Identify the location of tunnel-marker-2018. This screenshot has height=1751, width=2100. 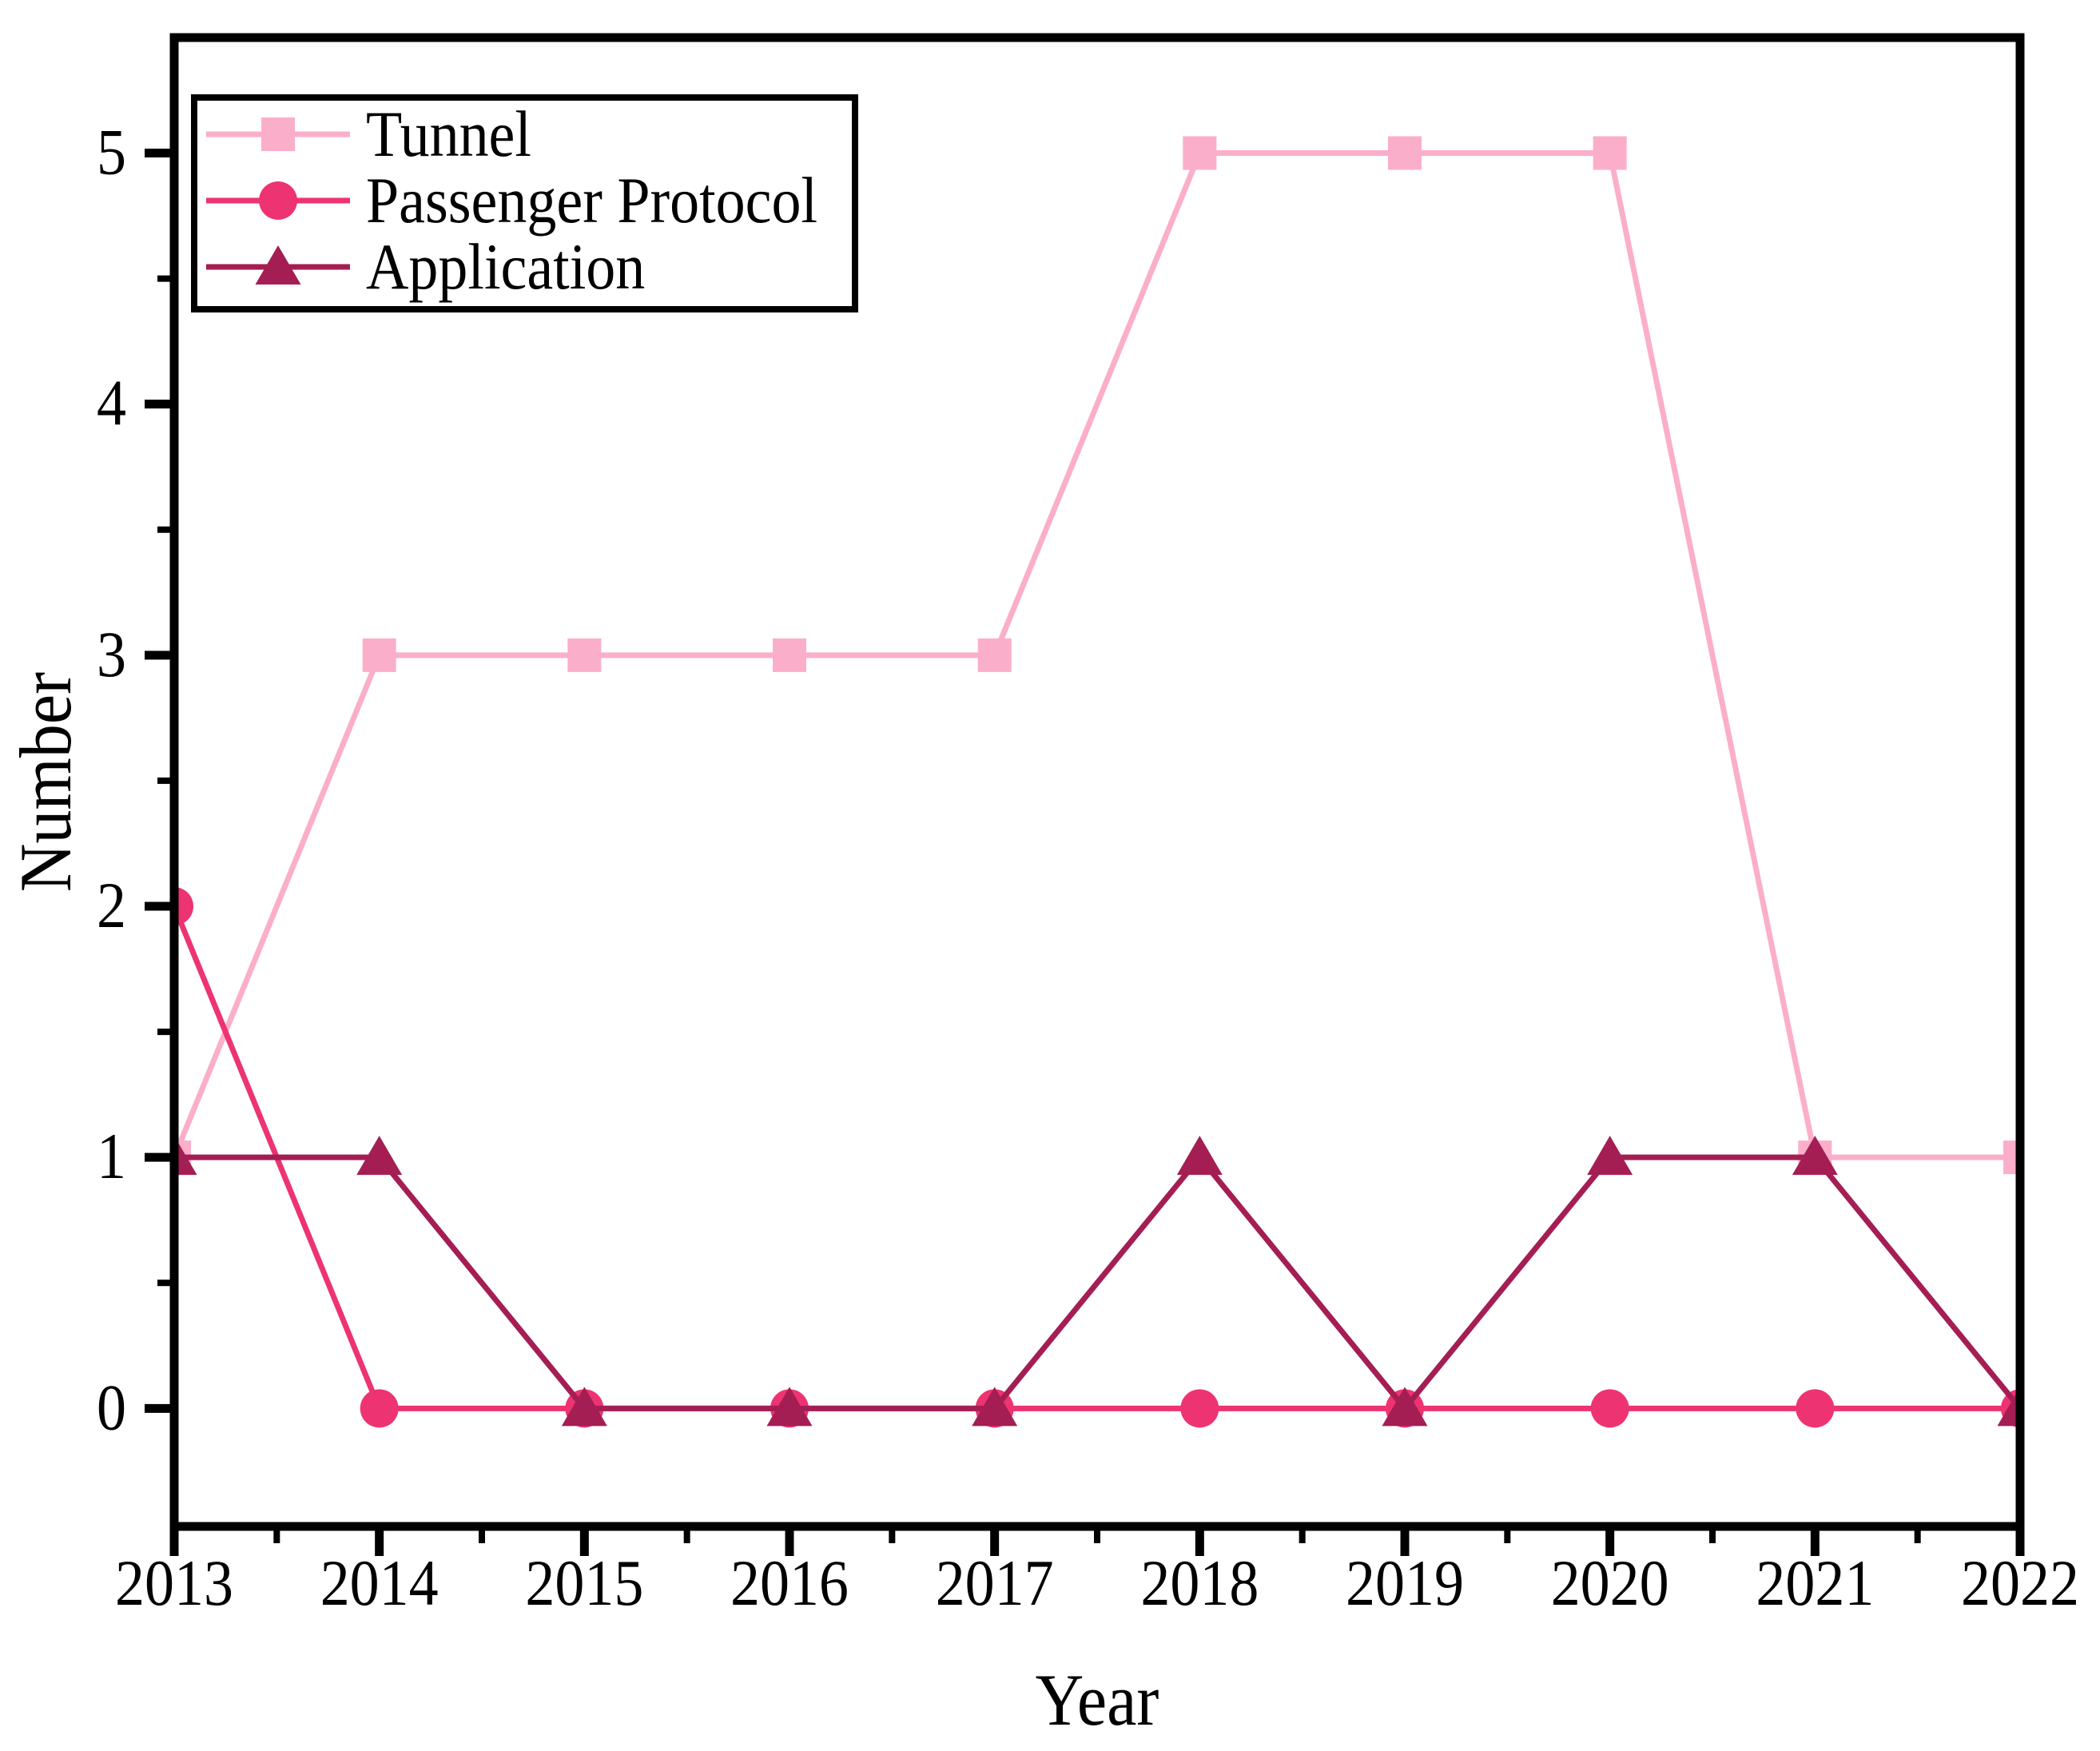
(1200, 153).